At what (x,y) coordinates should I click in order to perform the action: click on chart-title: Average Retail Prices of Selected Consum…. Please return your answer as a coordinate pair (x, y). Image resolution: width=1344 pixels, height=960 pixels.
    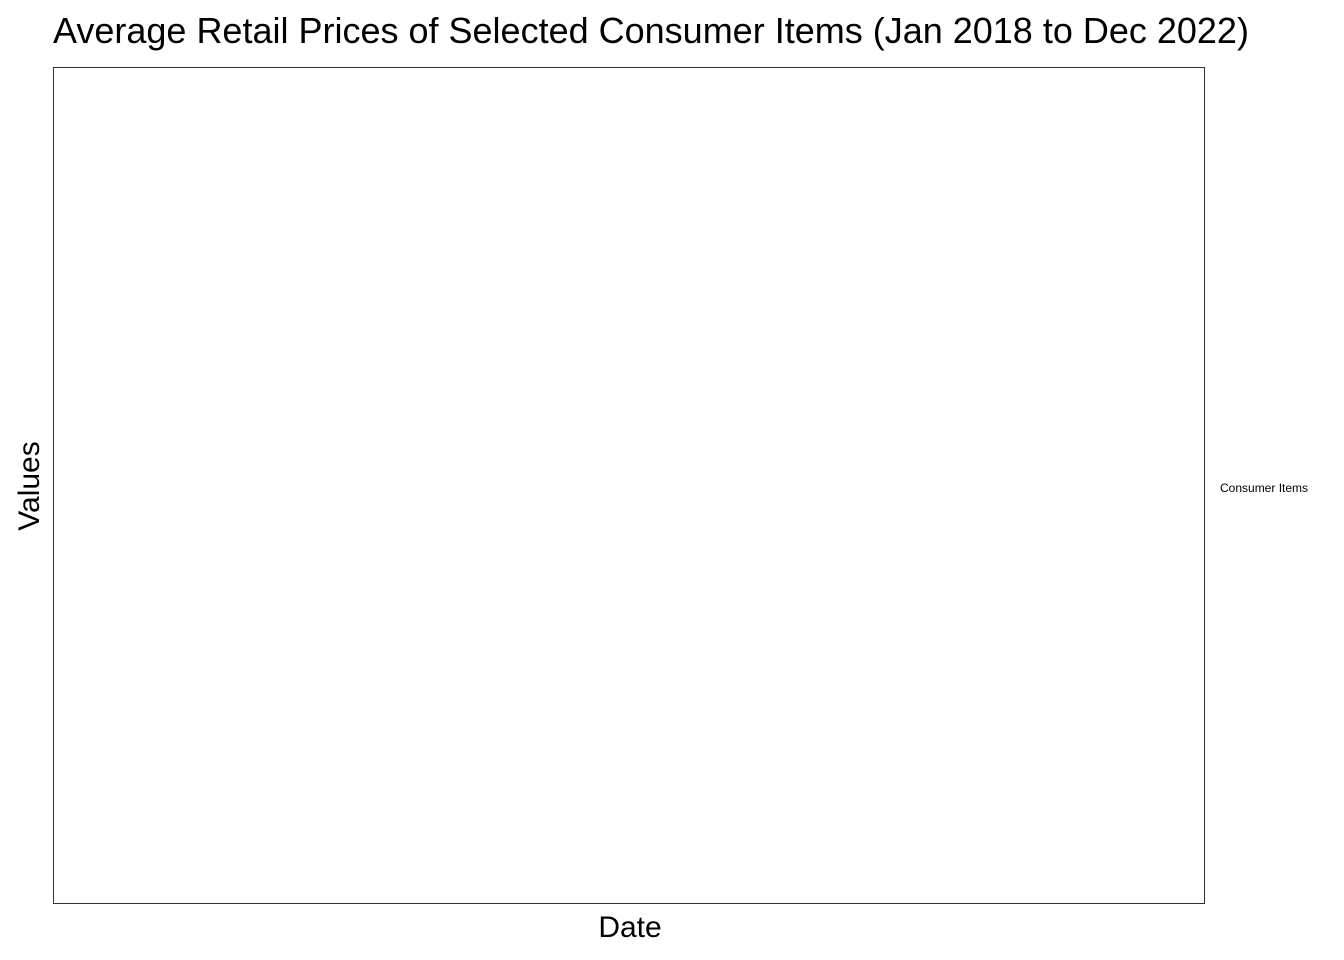
    Looking at the image, I should click on (651, 30).